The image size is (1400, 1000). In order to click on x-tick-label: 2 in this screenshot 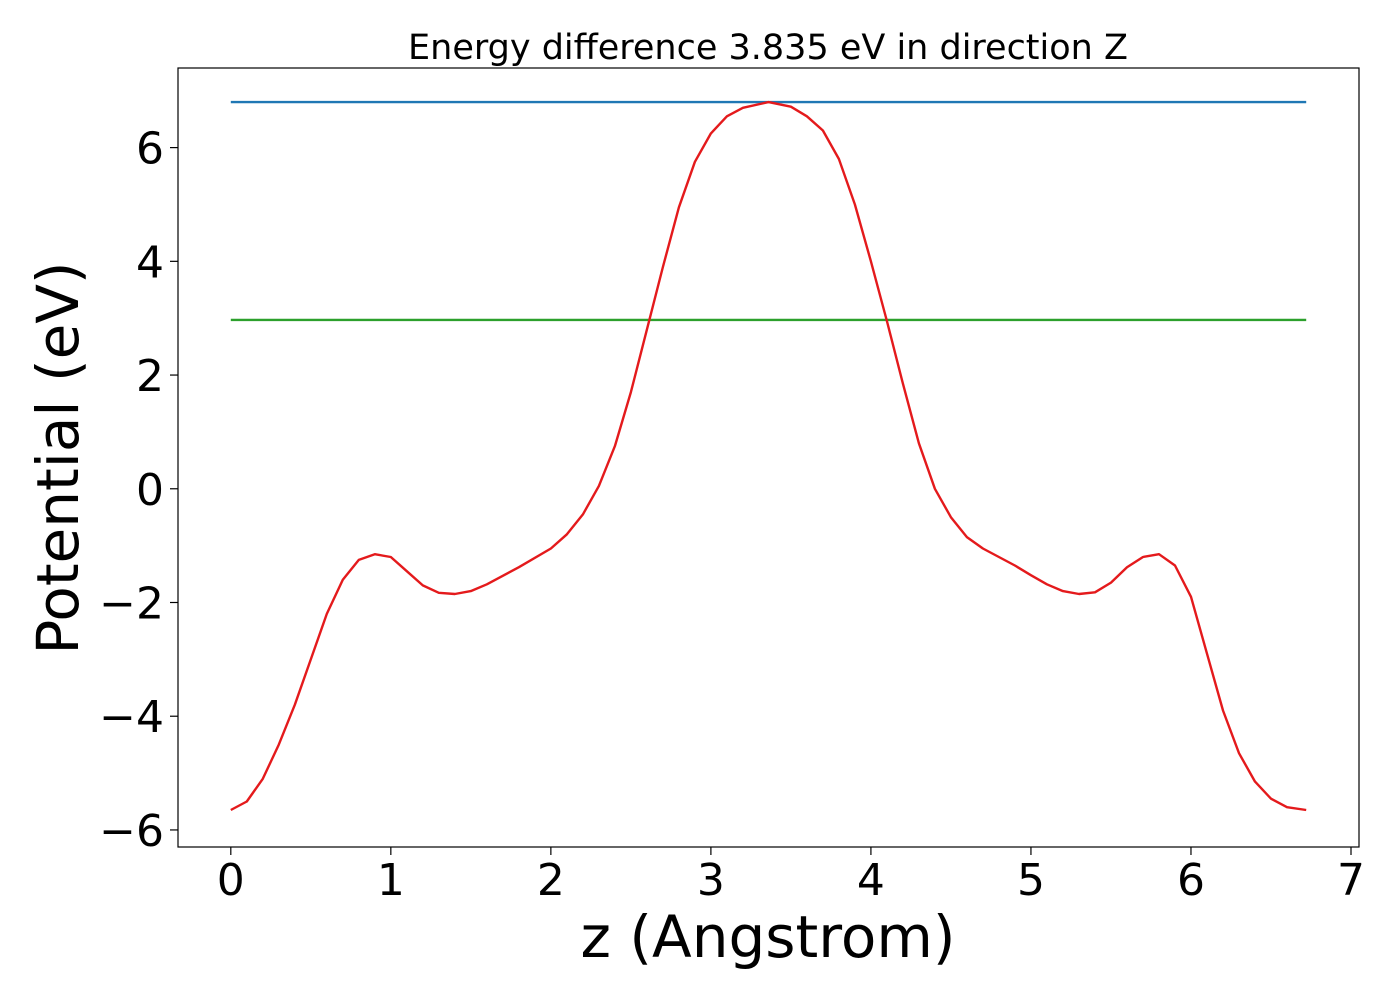, I will do `click(551, 880)`.